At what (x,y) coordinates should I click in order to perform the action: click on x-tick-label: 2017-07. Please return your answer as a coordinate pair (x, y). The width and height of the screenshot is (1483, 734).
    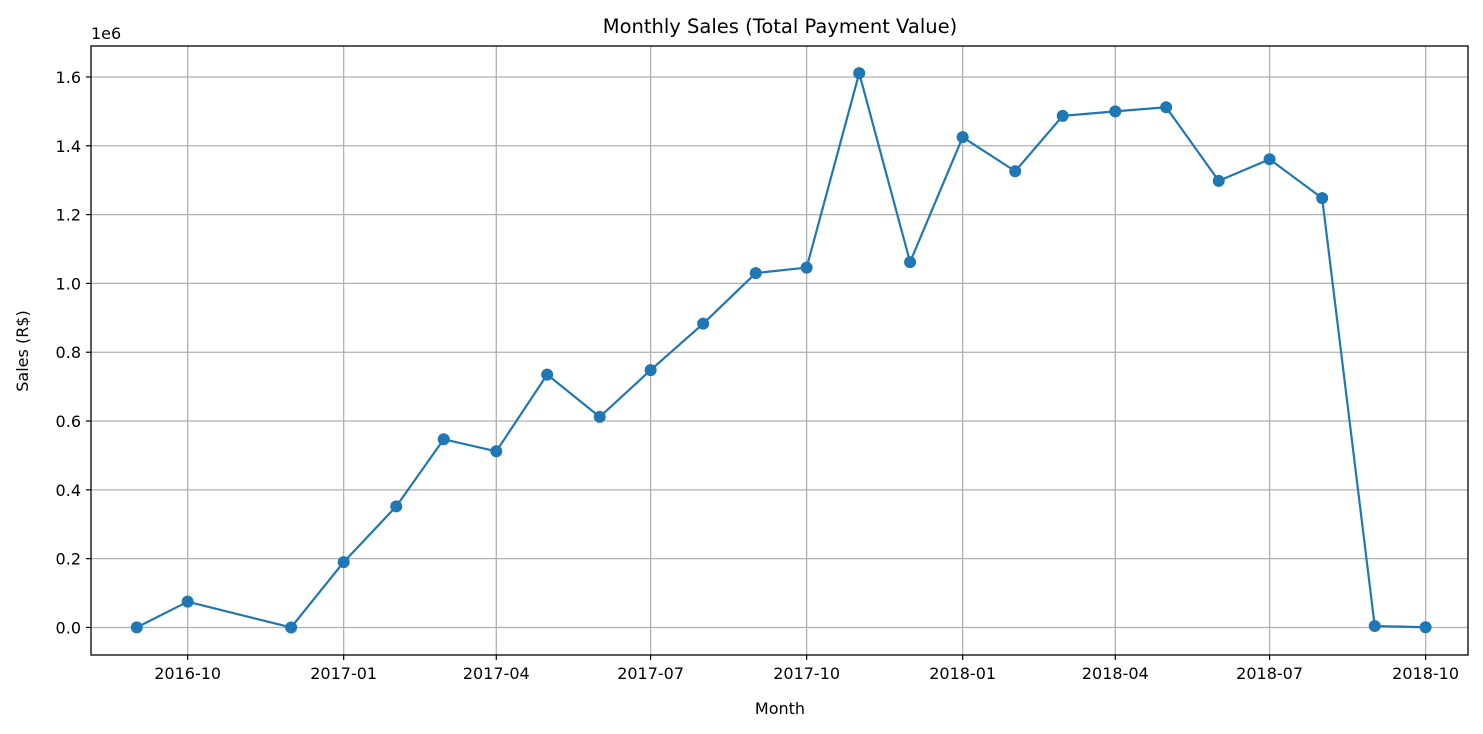
    Looking at the image, I should click on (650, 673).